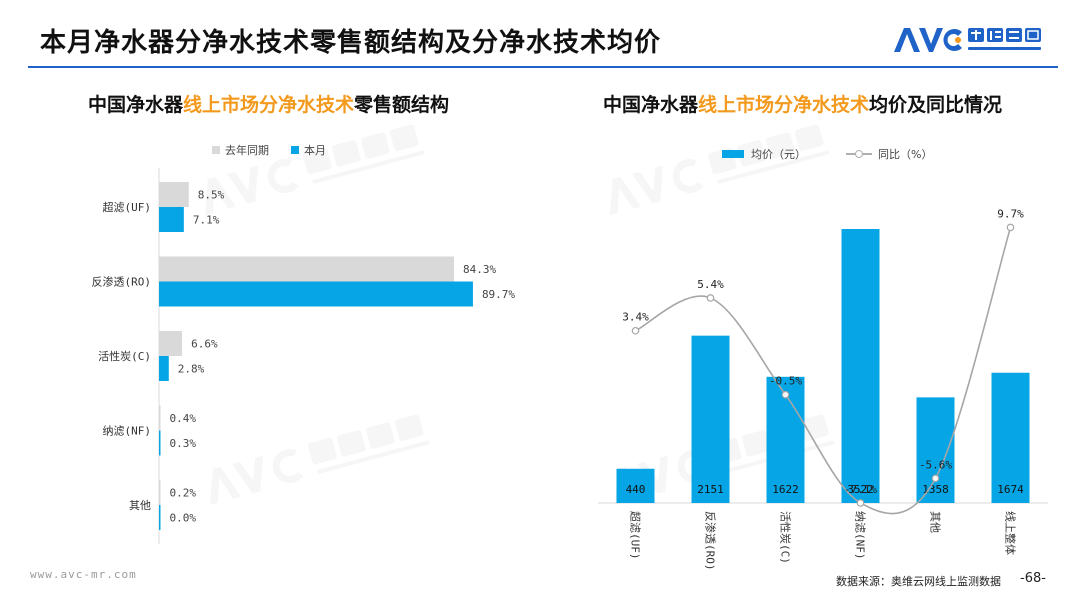  Describe the element at coordinates (315, 150) in the screenshot. I see `legend-label-current: 本月` at that location.